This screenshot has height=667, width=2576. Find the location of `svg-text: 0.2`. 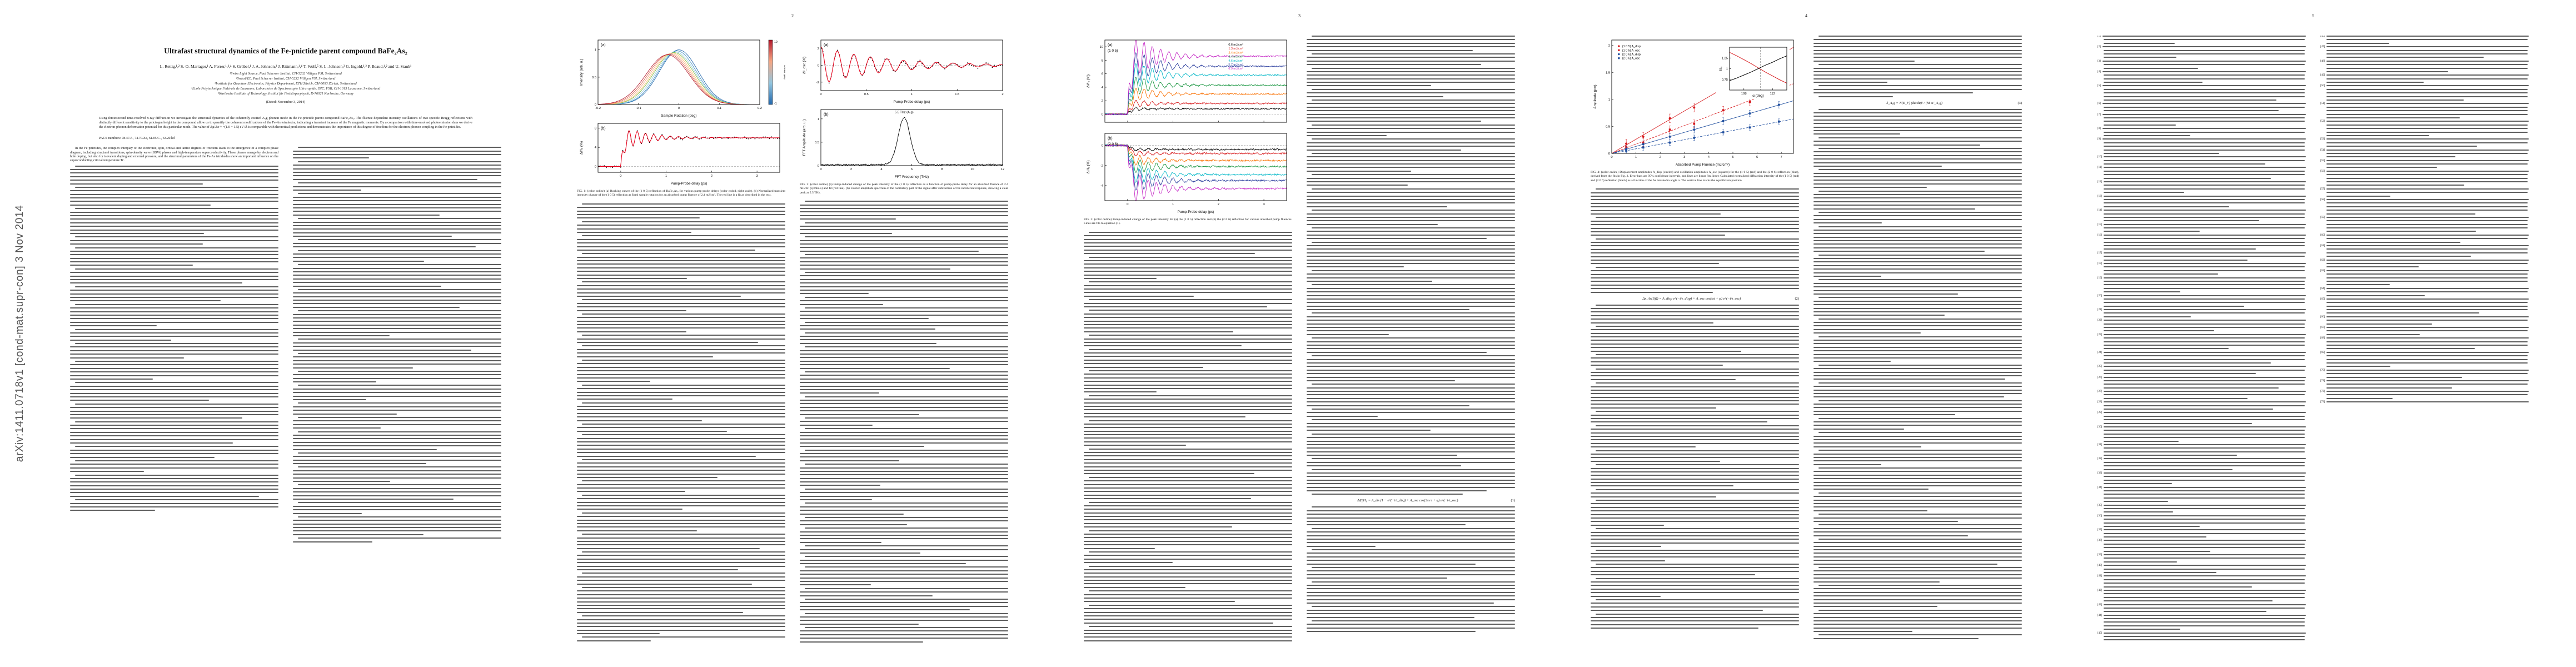

svg-text: 0.2 is located at coordinates (760, 108).